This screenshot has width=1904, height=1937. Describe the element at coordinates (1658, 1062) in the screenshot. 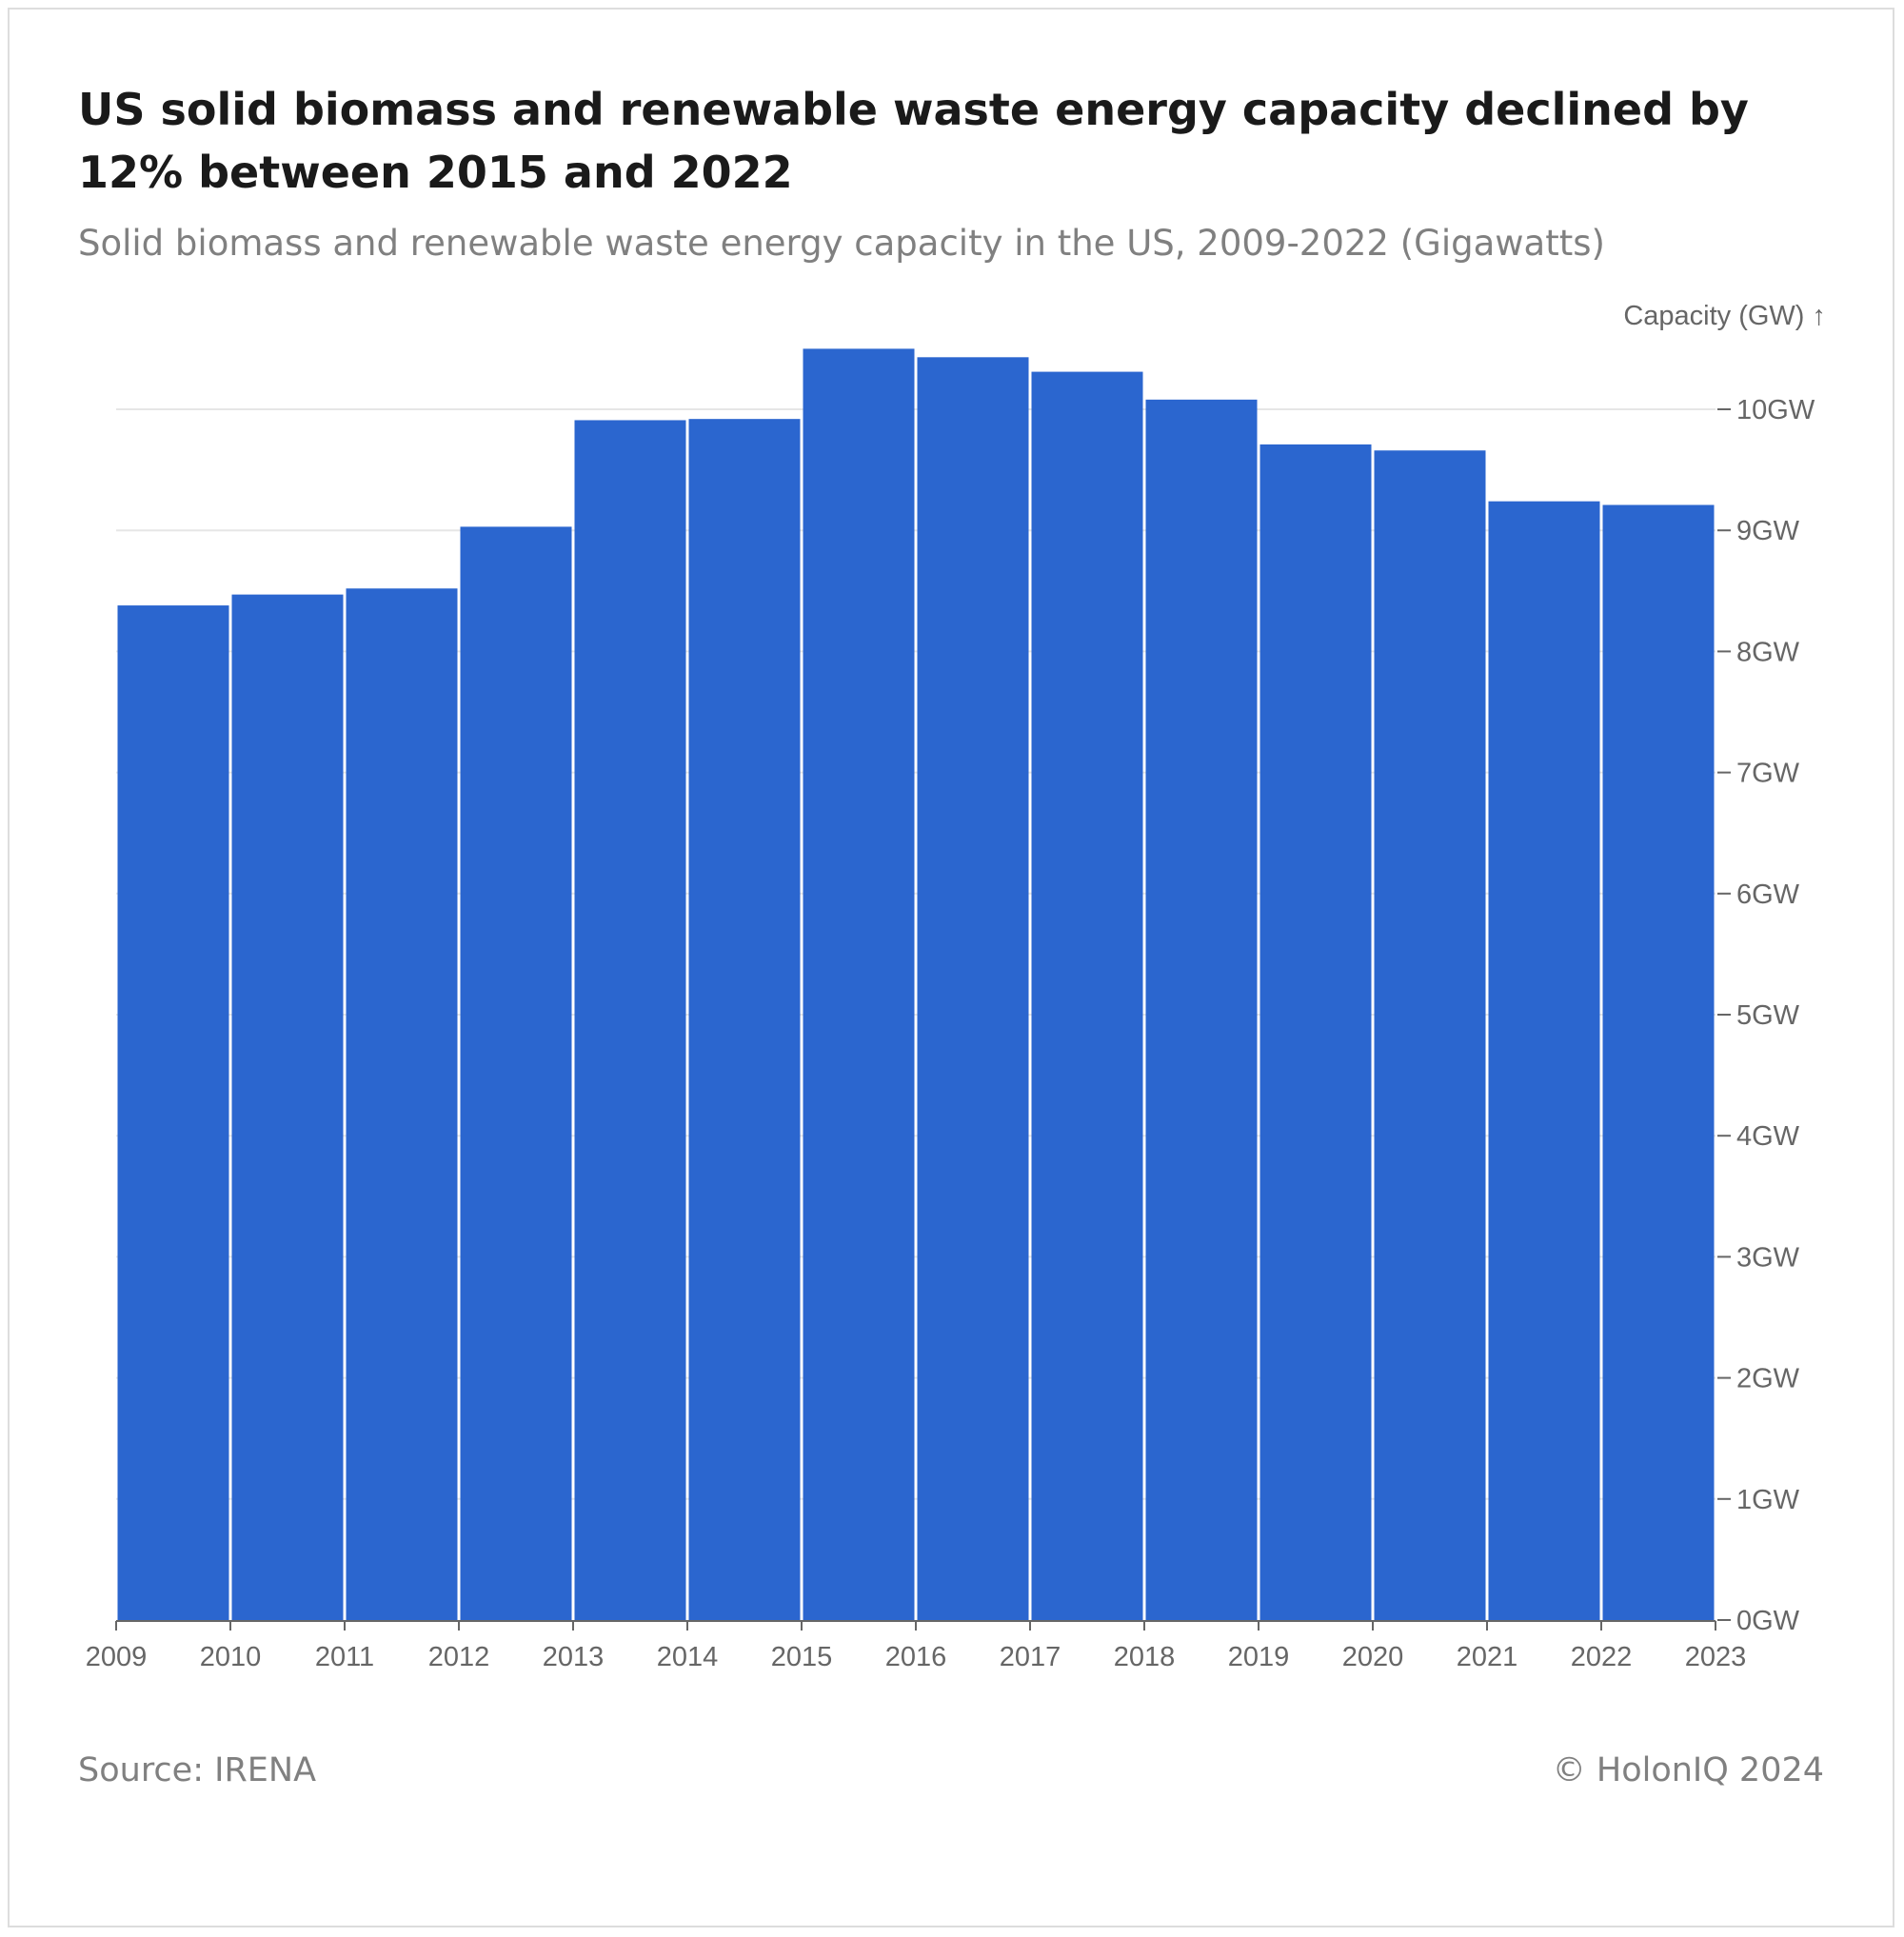

I see `bar-2022` at that location.